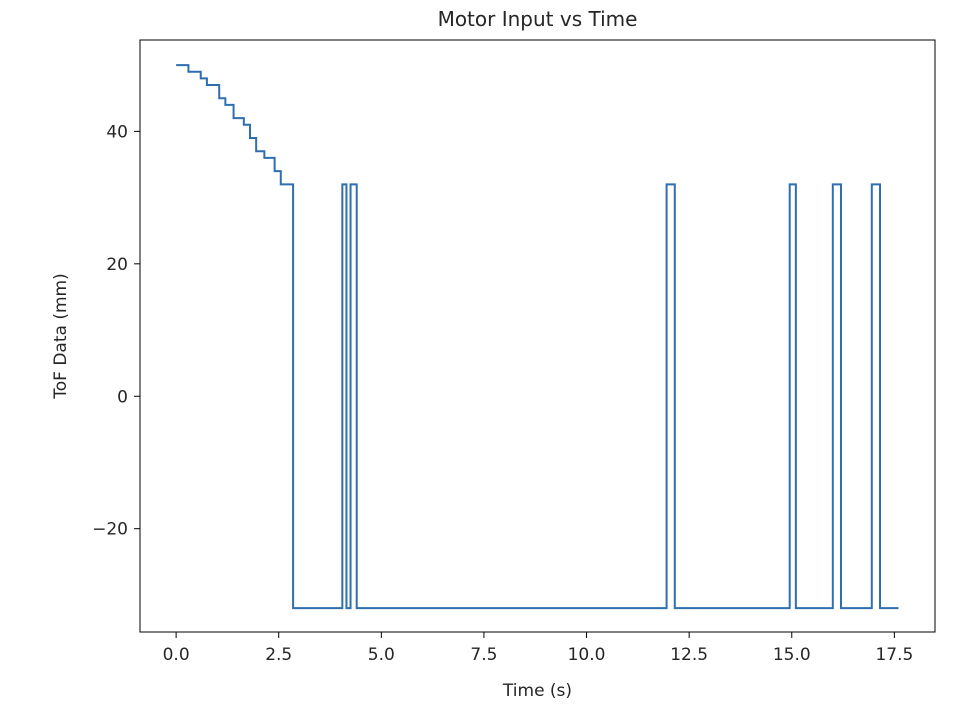 This screenshot has height=723, width=967. What do you see at coordinates (117, 132) in the screenshot?
I see `y-tick-label: 40` at bounding box center [117, 132].